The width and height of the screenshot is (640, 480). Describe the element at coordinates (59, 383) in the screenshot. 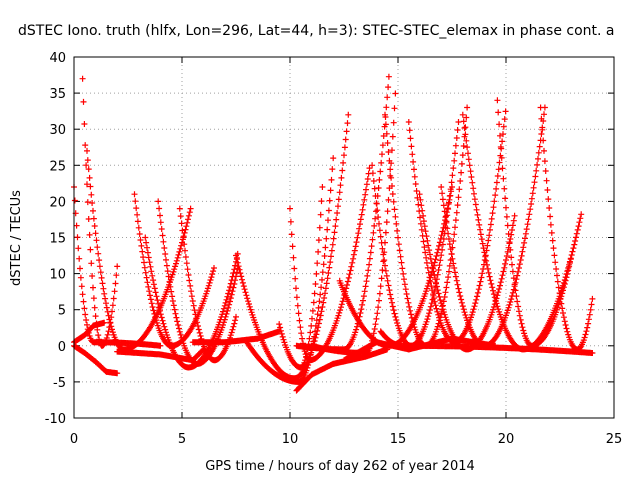

I see `y-tick-label: -5` at that location.